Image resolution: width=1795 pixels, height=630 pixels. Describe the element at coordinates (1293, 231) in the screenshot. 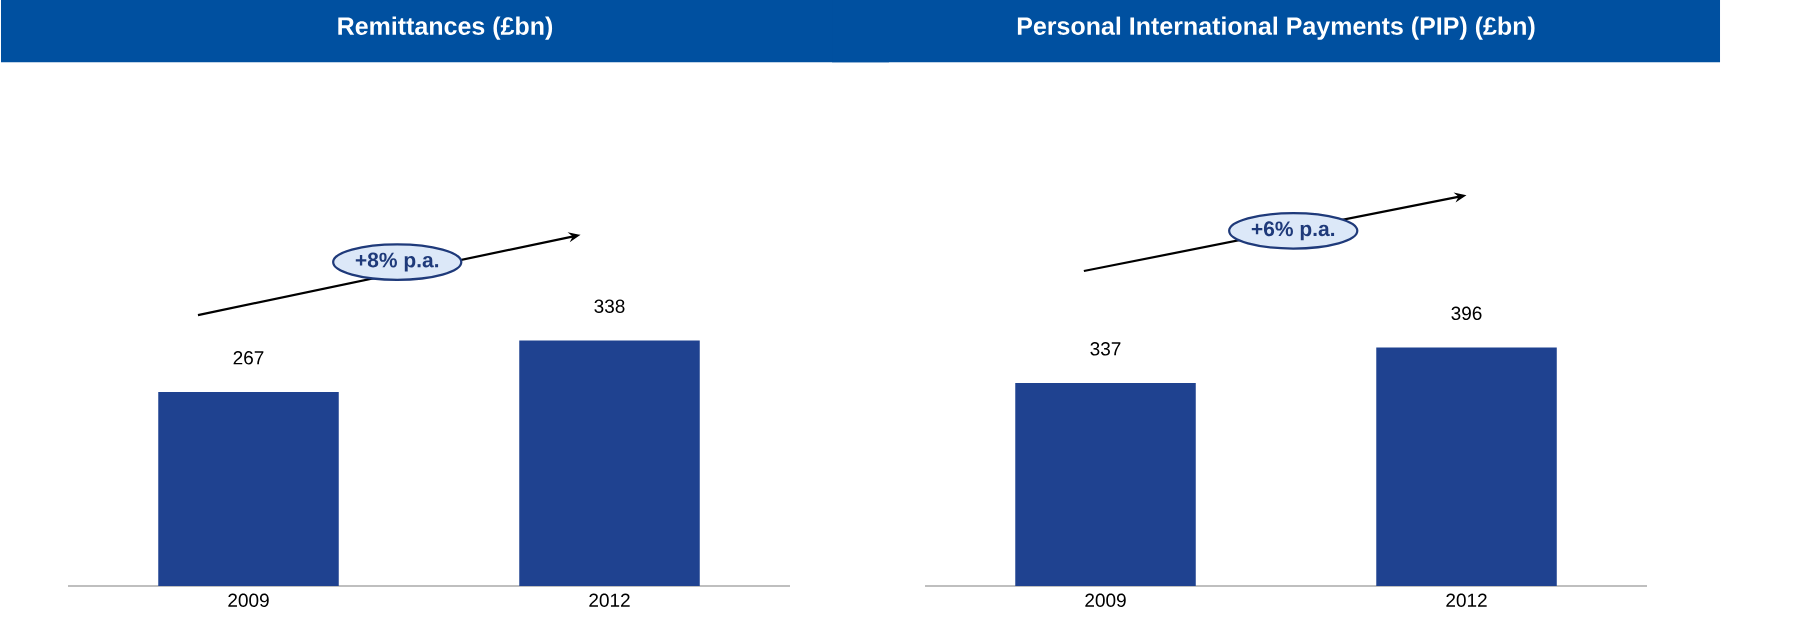

I see `text: +6% p.a.` at that location.